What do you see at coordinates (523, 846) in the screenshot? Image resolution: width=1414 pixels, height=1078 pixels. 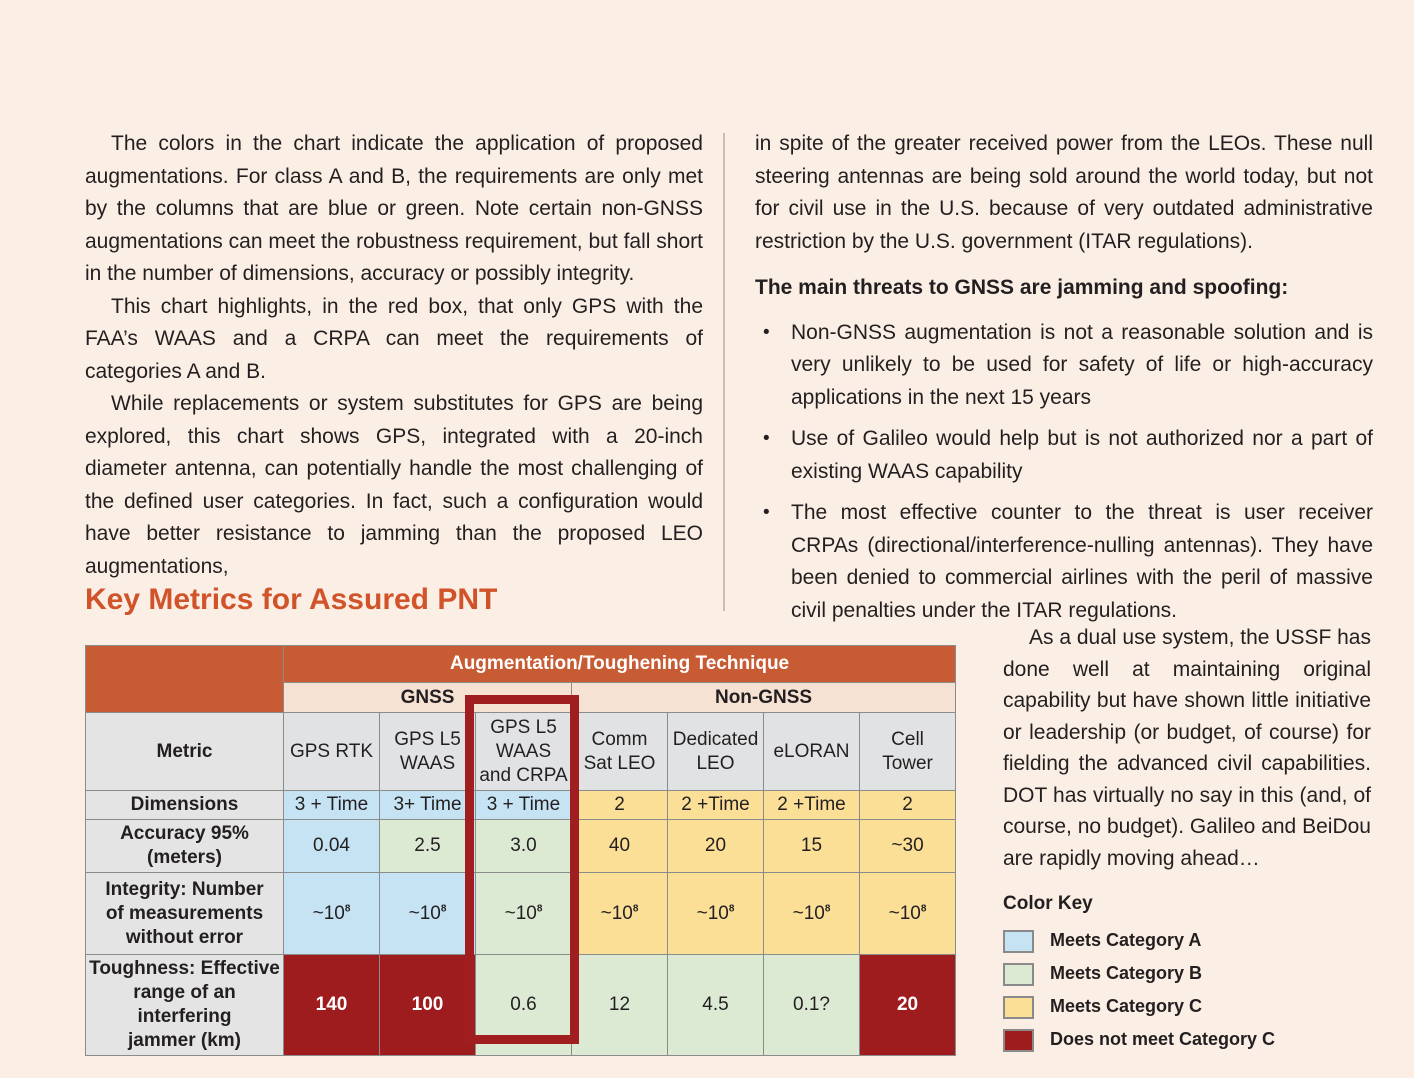 I see `table-cell: 3.0` at bounding box center [523, 846].